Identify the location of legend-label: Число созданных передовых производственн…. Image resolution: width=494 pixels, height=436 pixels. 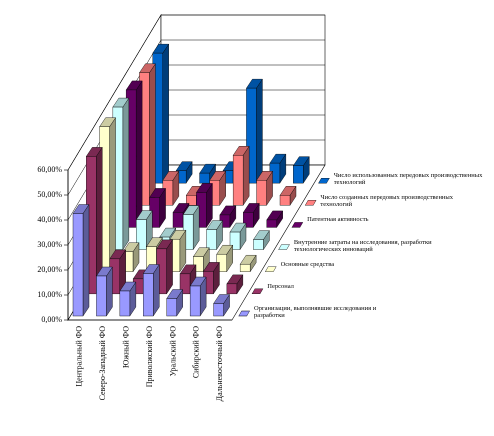
(387, 201).